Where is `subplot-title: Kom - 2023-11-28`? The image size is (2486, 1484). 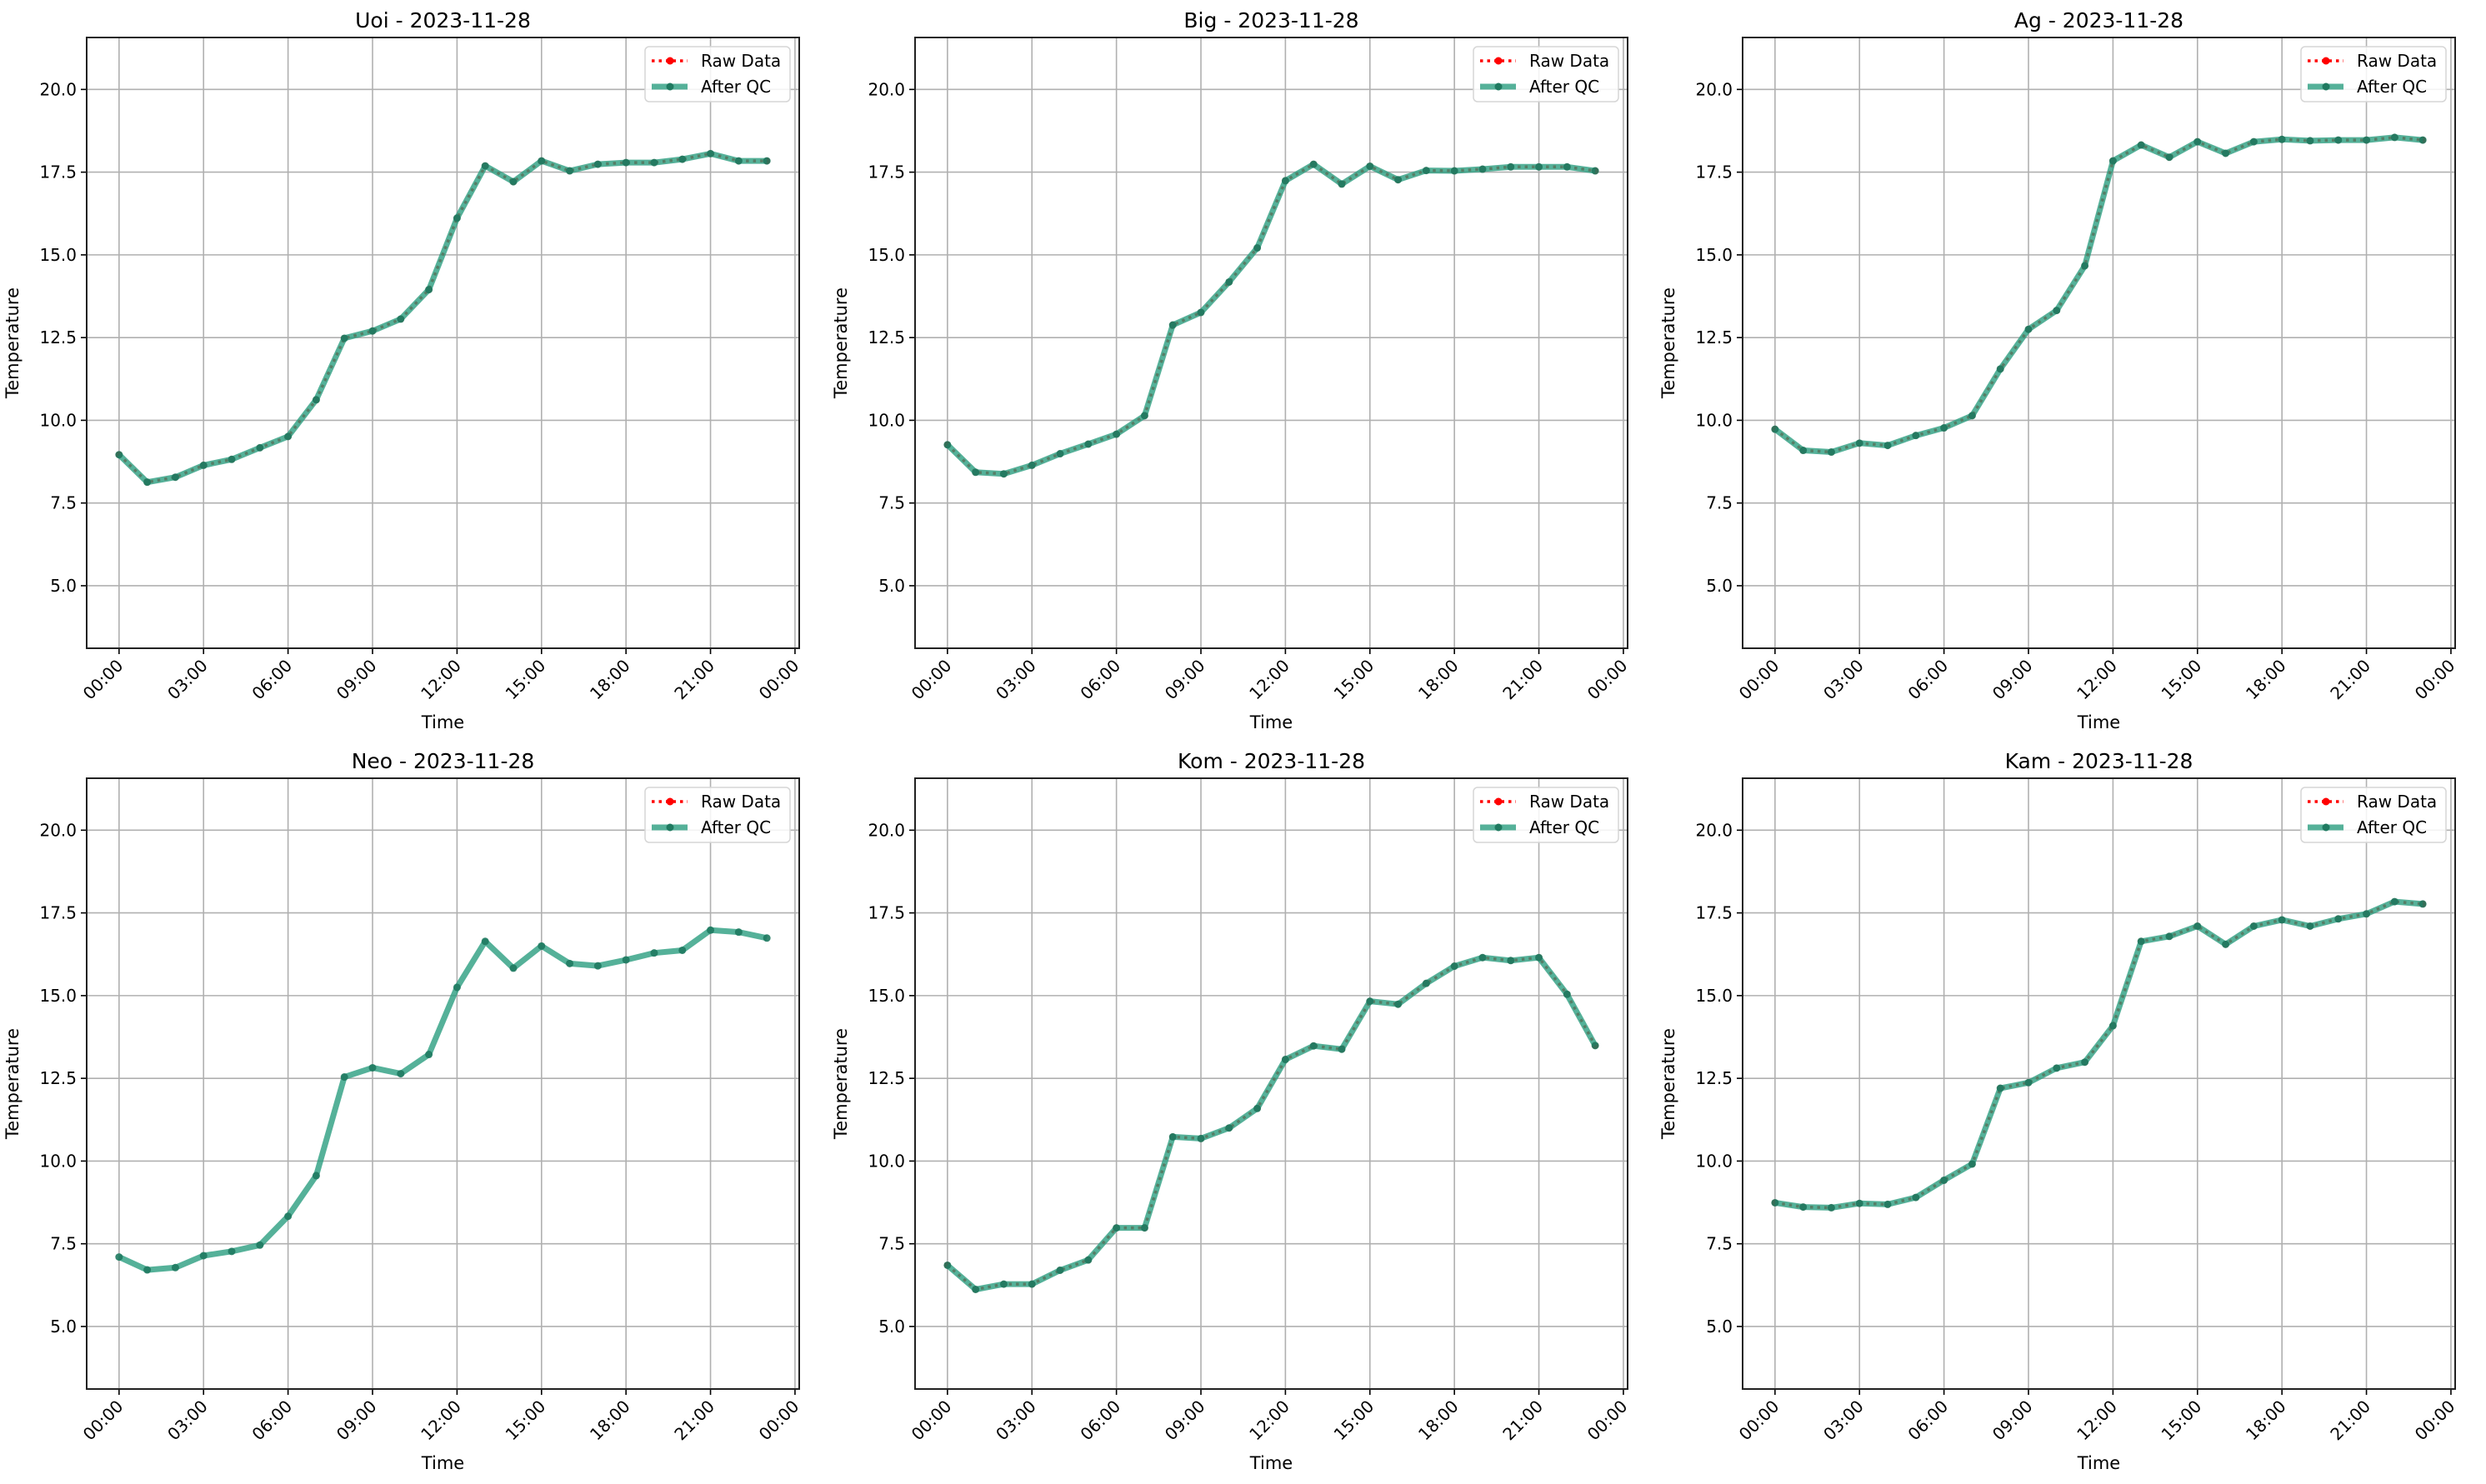
subplot-title: Kom - 2023-11-28 is located at coordinates (1271, 761).